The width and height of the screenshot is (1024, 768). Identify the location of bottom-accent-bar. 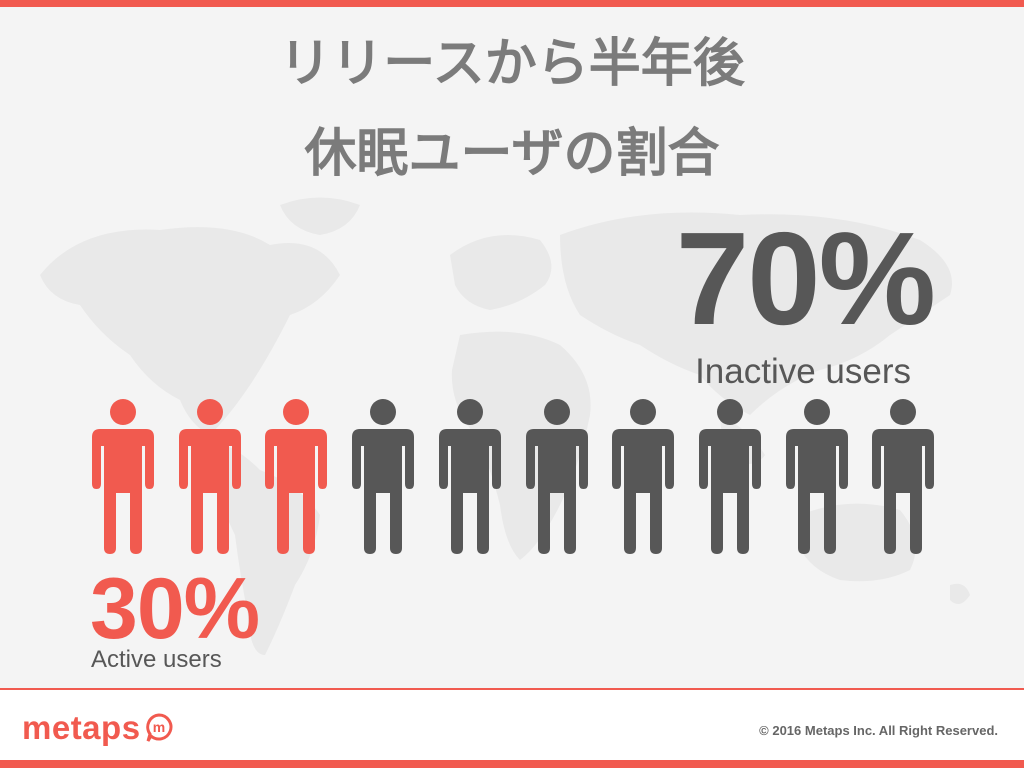
(512, 764).